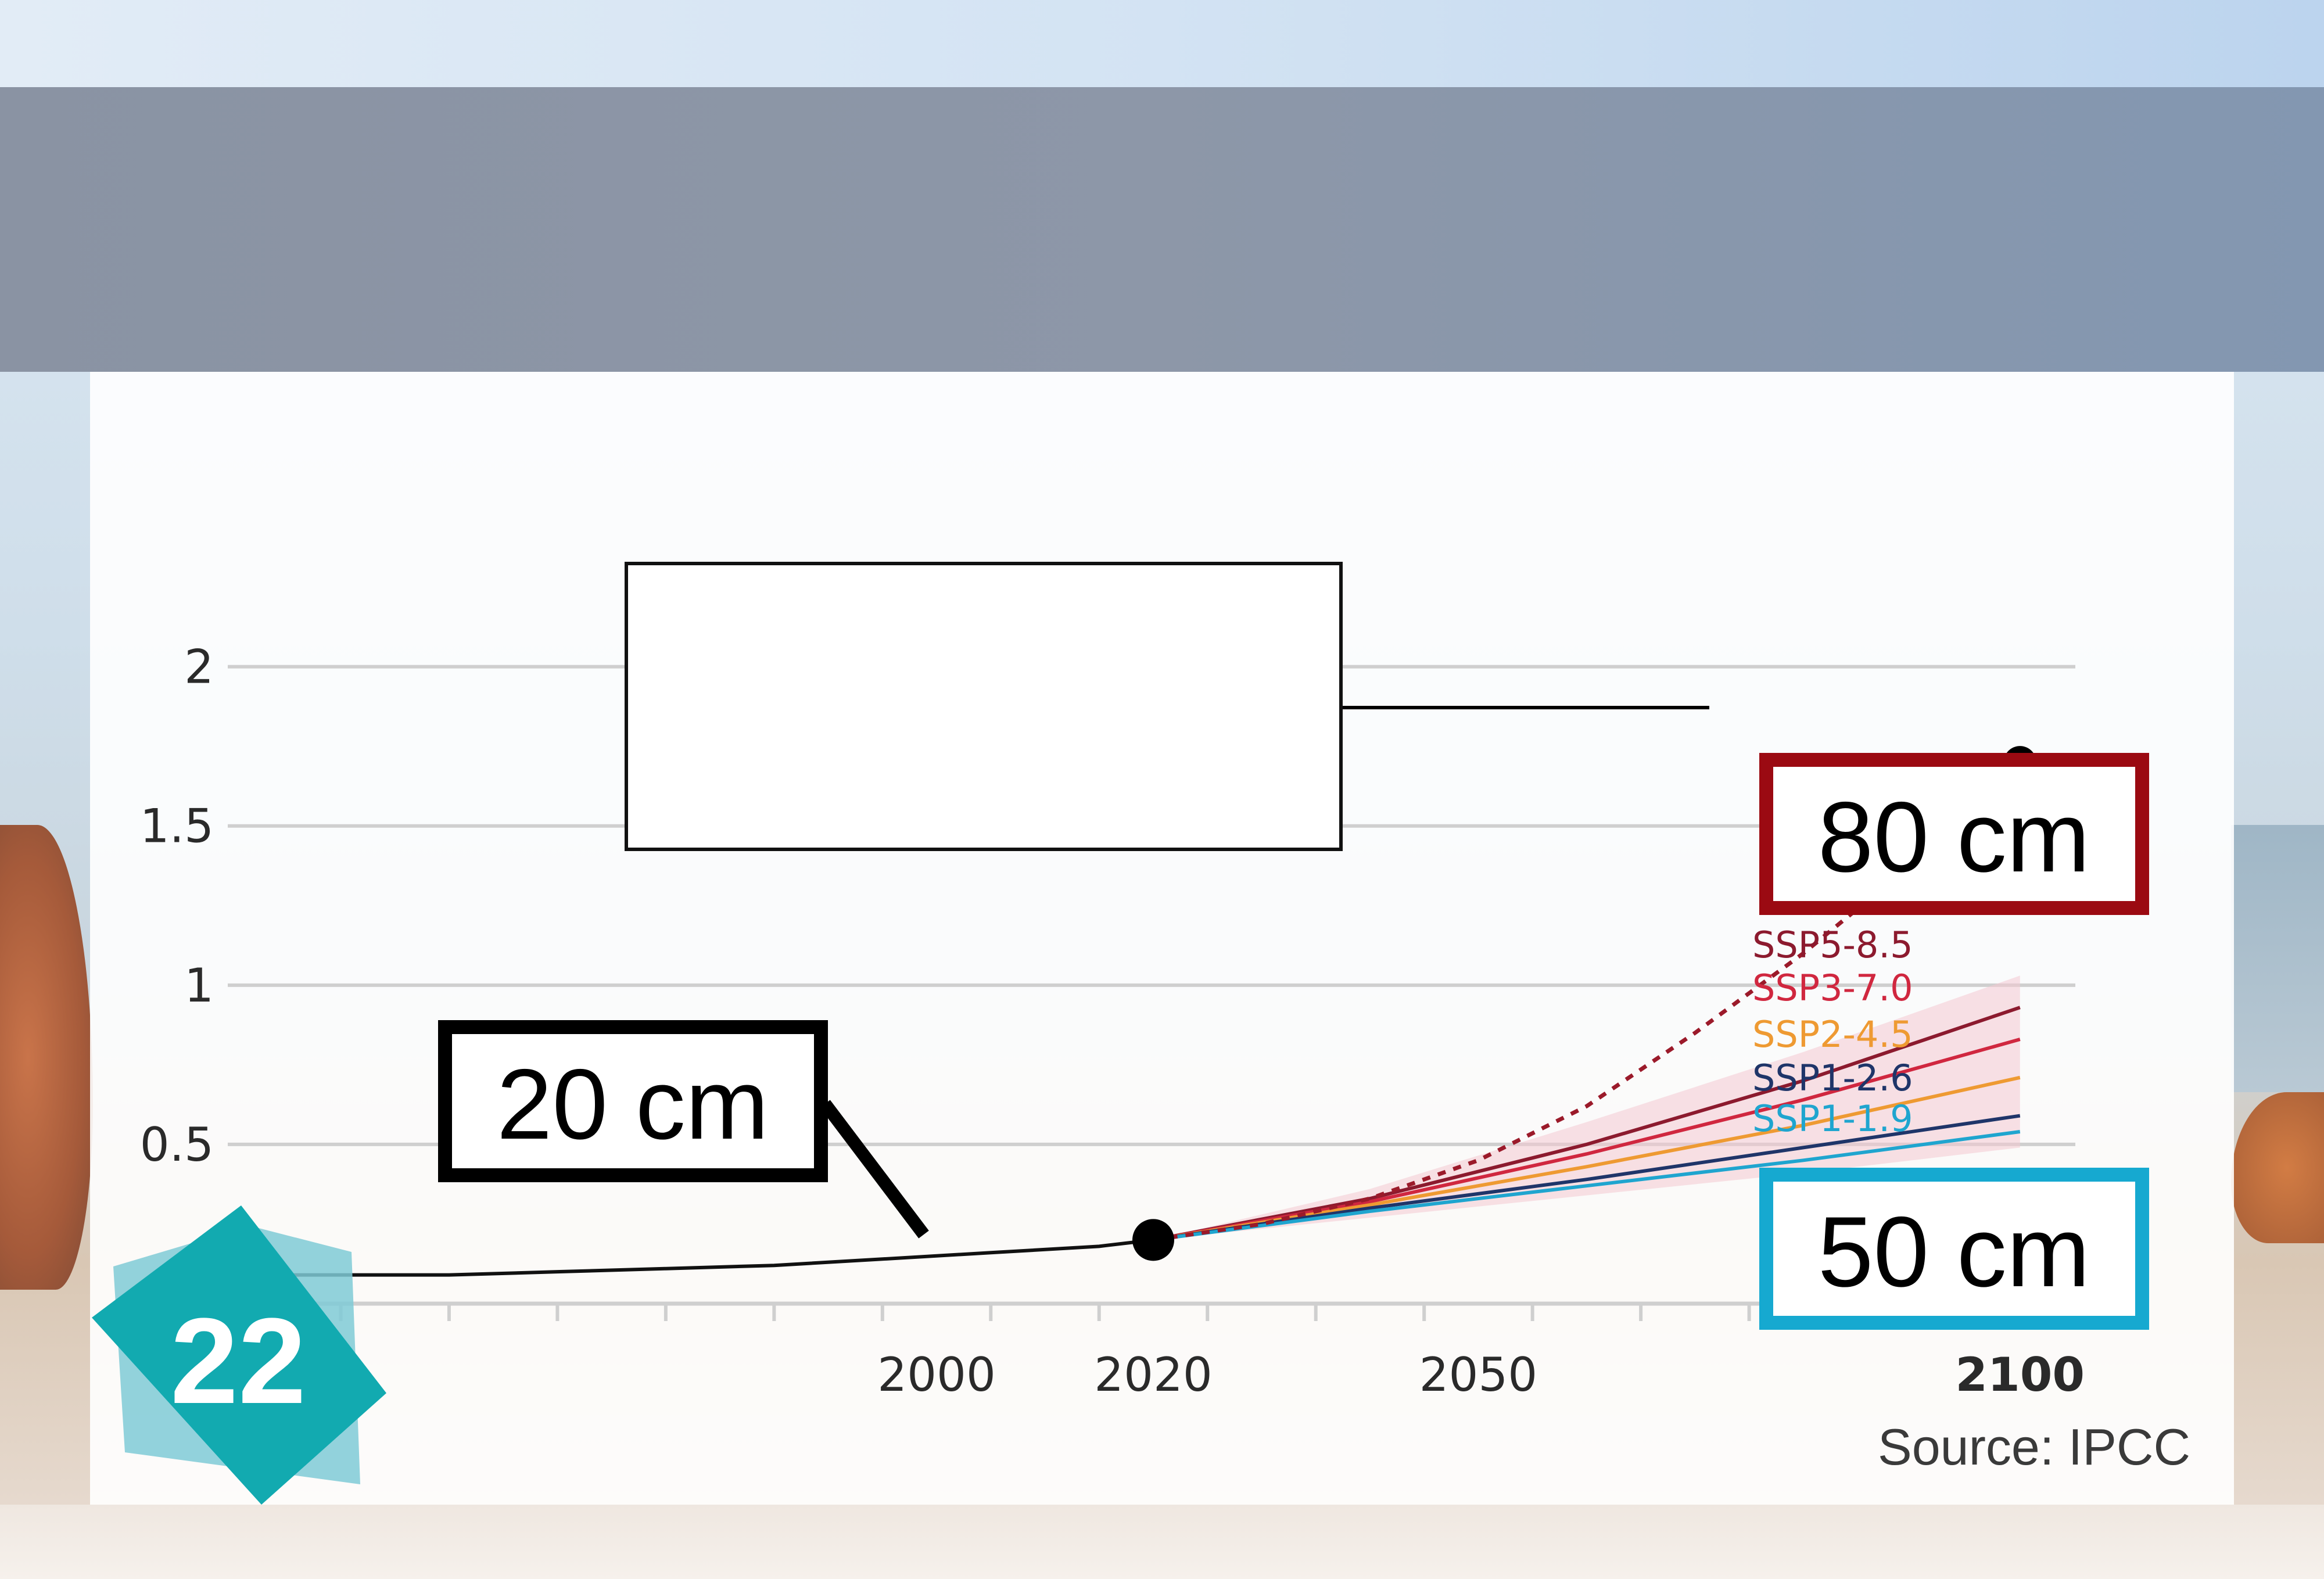 The width and height of the screenshot is (2324, 1579). I want to click on series-line-SSP5-8.5, so click(1587, 1124).